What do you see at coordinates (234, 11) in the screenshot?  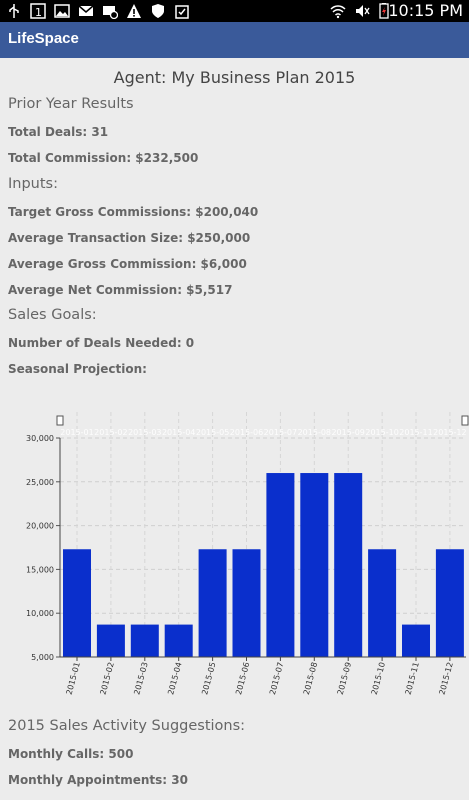 I see `status-bar: 1 10:15 PM` at bounding box center [234, 11].